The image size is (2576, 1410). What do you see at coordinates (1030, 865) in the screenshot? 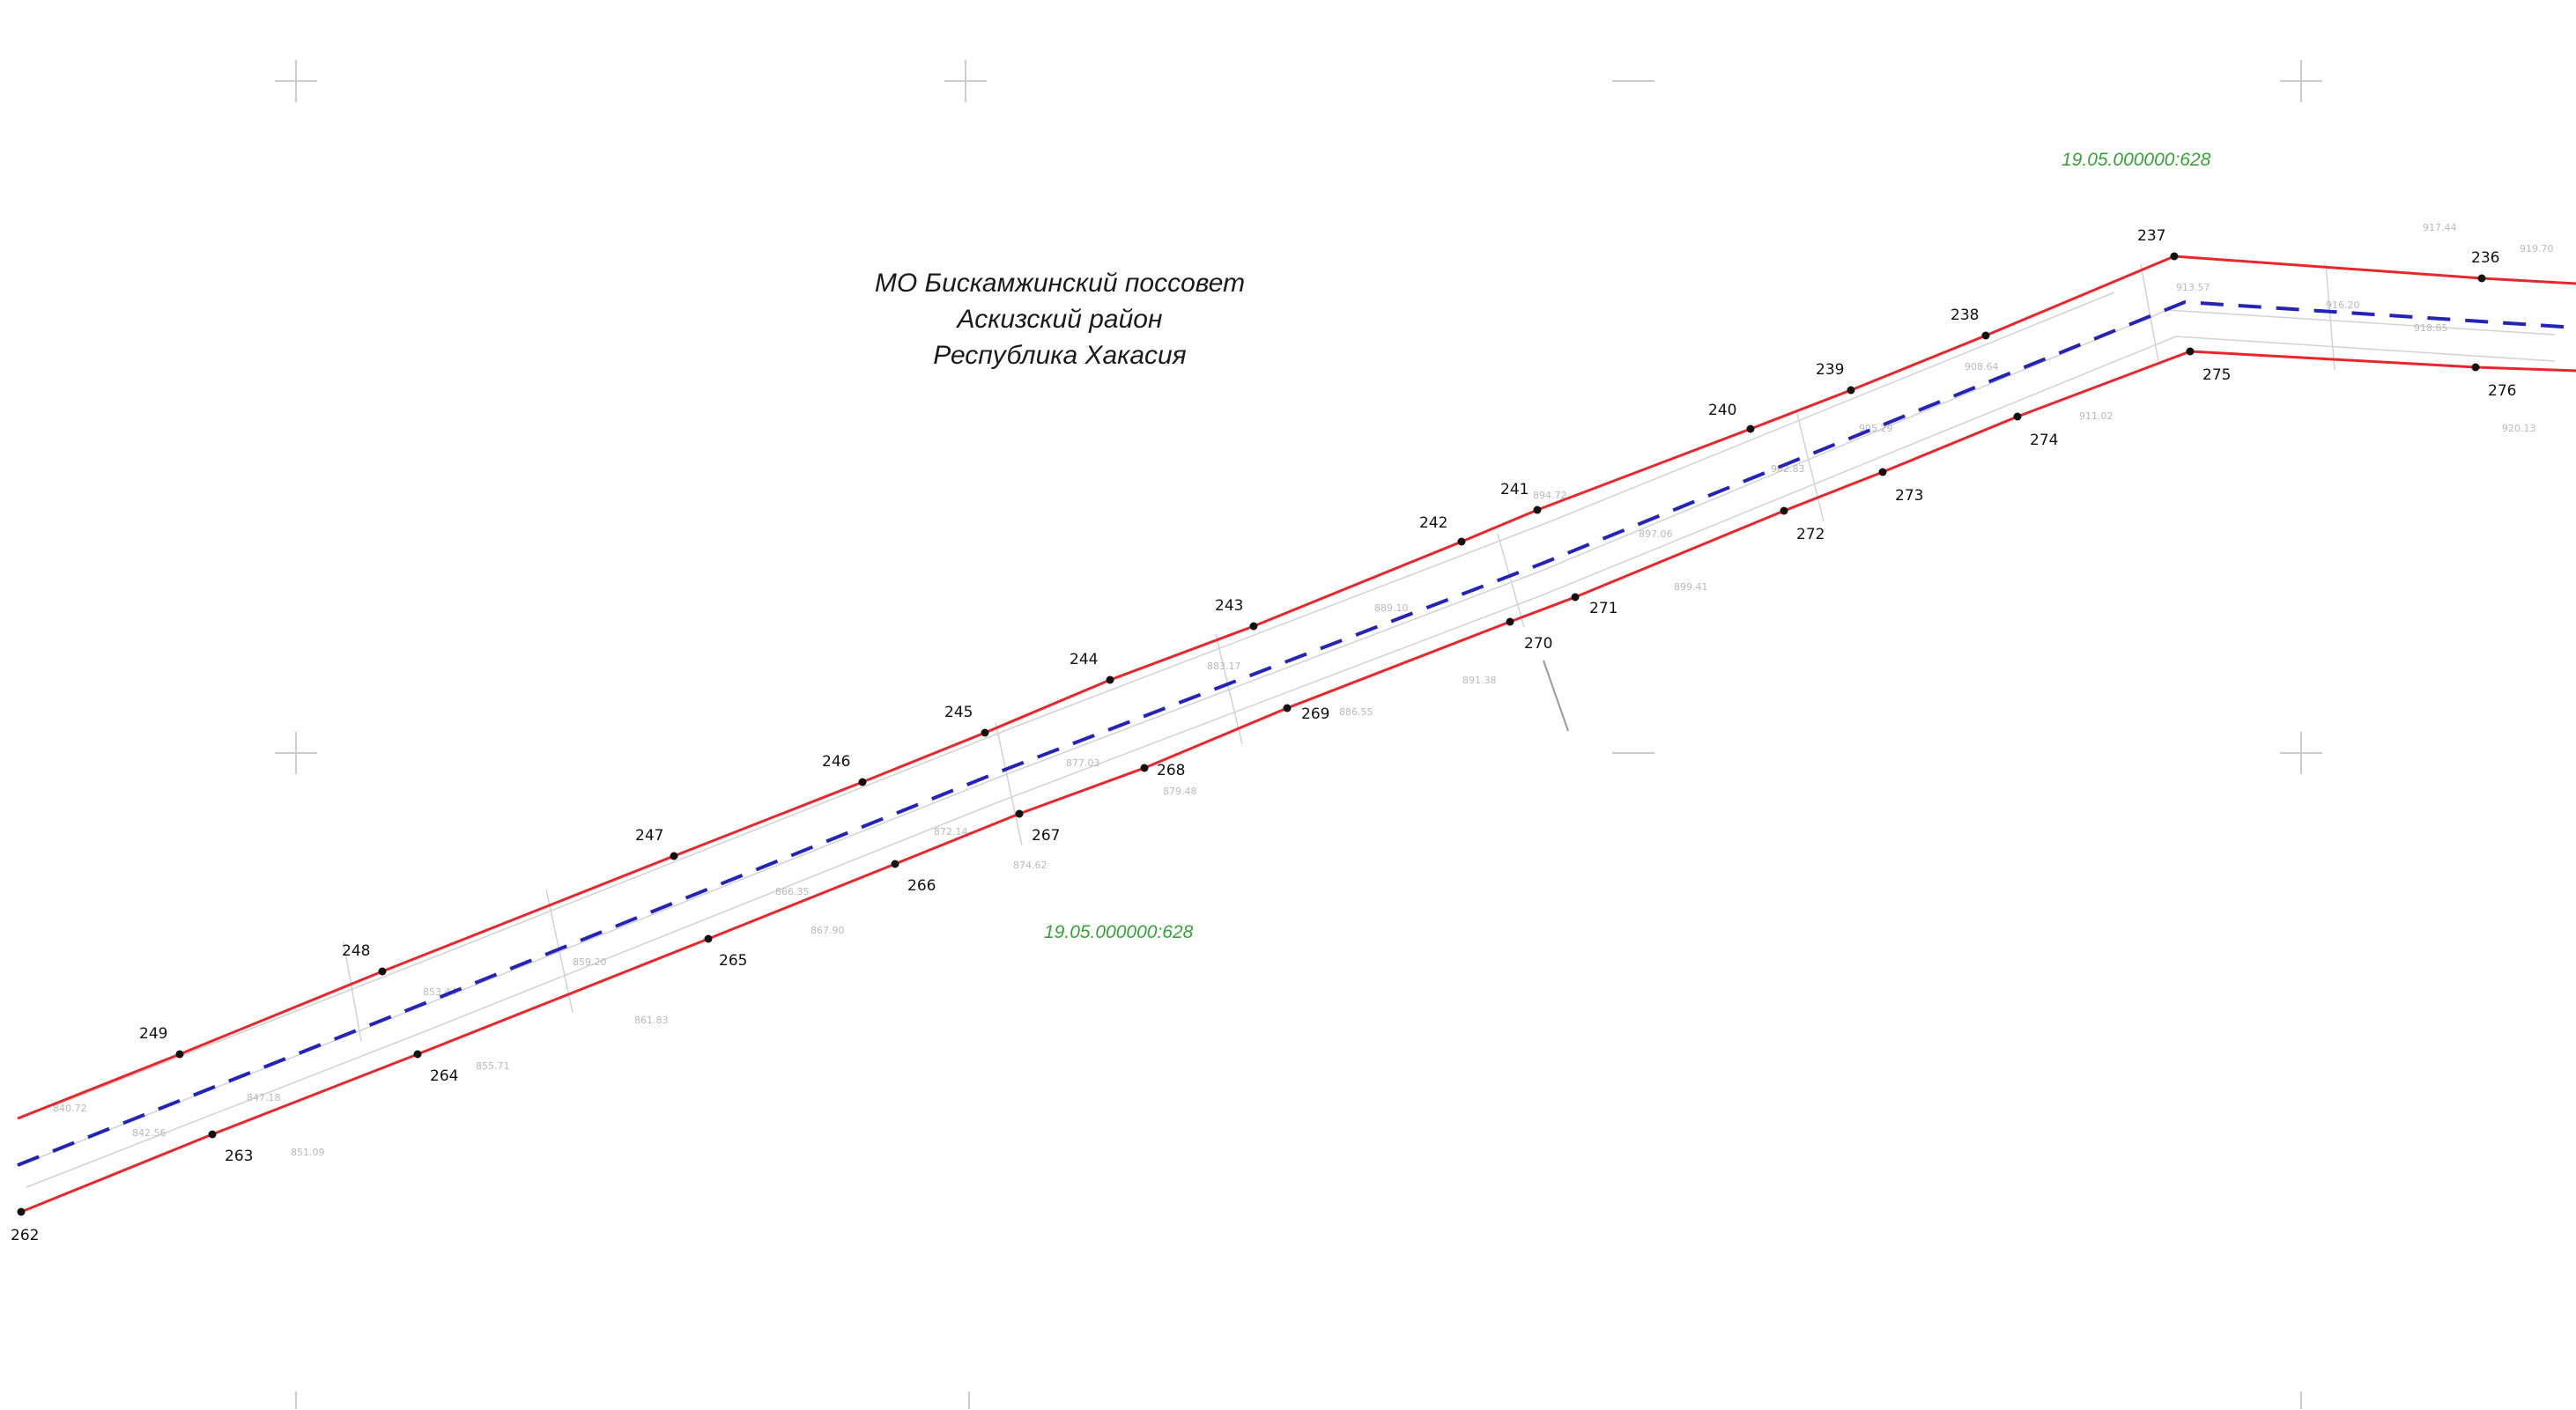
I see `svg-text: 874.62` at bounding box center [1030, 865].